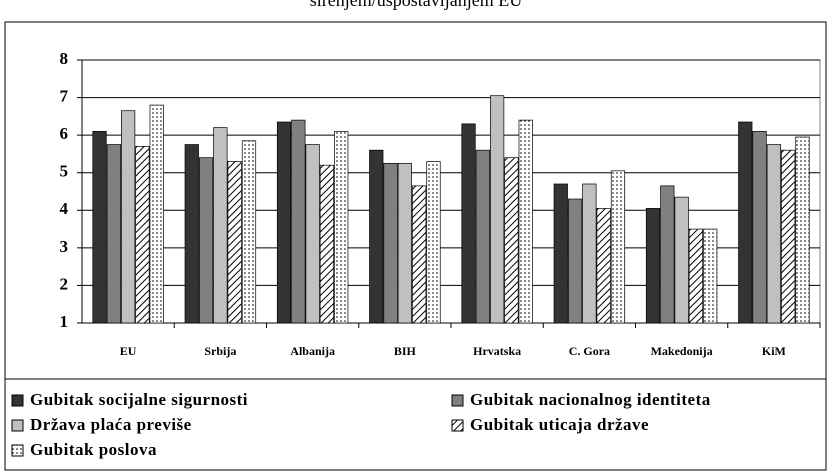 This screenshot has width=832, height=474. What do you see at coordinates (64, 133) in the screenshot?
I see `y-tick-label: 6` at bounding box center [64, 133].